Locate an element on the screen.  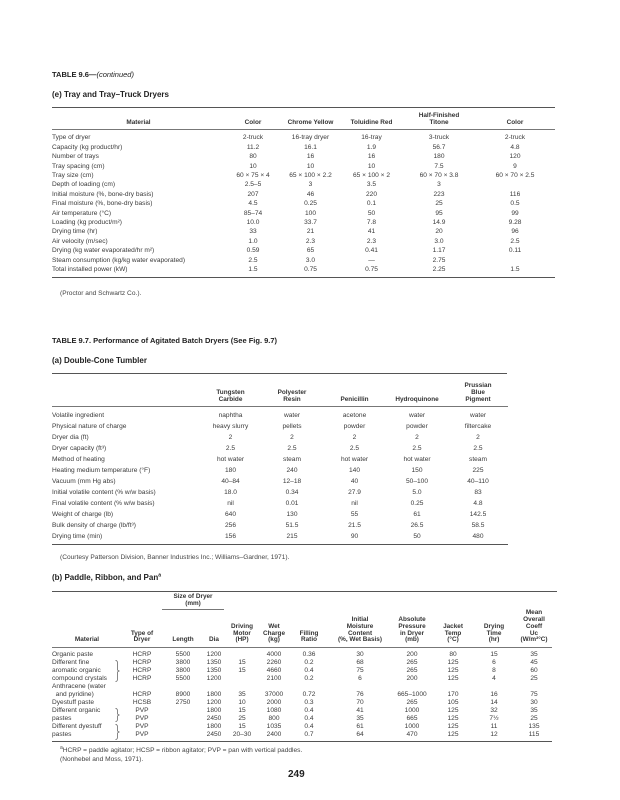
cell: 95 is located at coordinates (439, 213).